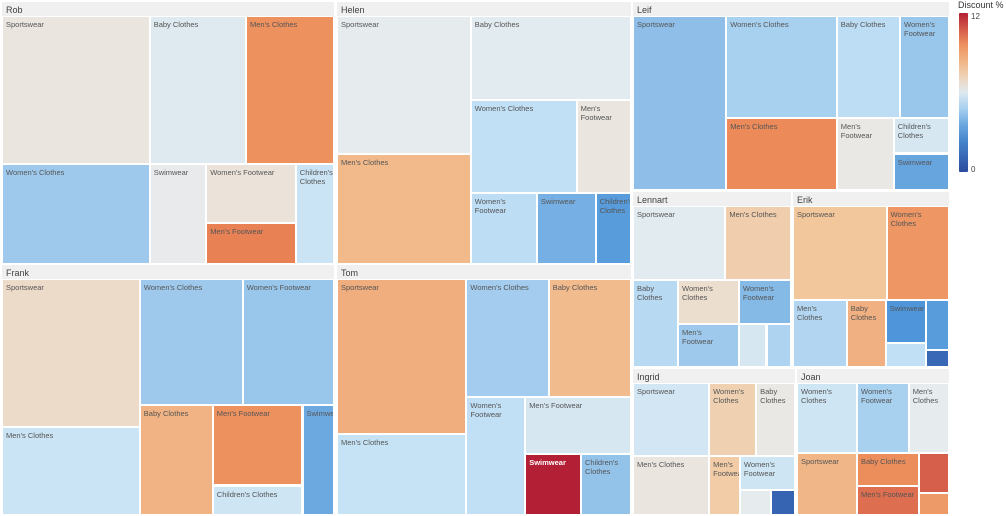 Image resolution: width=1006 pixels, height=516 pixels. I want to click on legend-title: Discount %, so click(981, 5).